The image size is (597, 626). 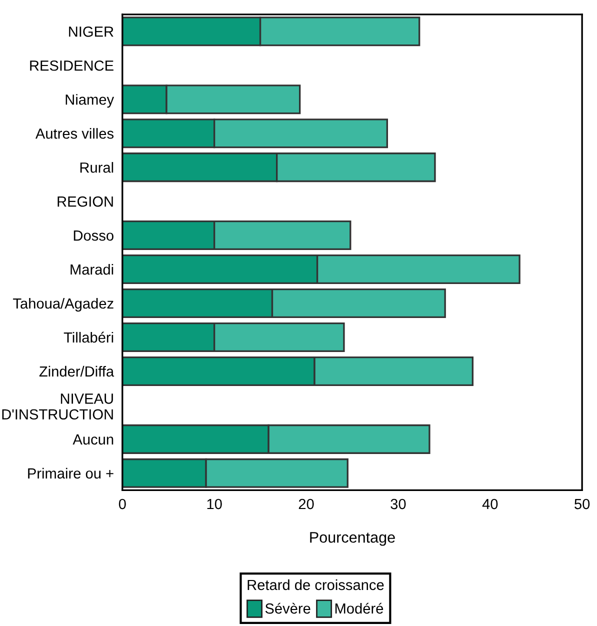 I want to click on y-tick-label: Autres villes, so click(x=74, y=133).